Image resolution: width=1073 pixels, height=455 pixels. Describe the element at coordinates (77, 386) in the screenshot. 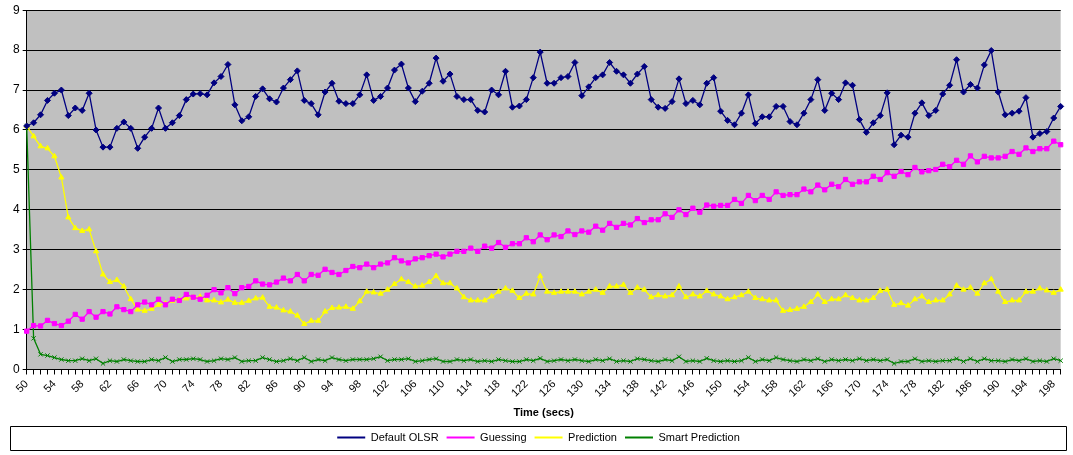

I see `x-tick-label: 58` at that location.